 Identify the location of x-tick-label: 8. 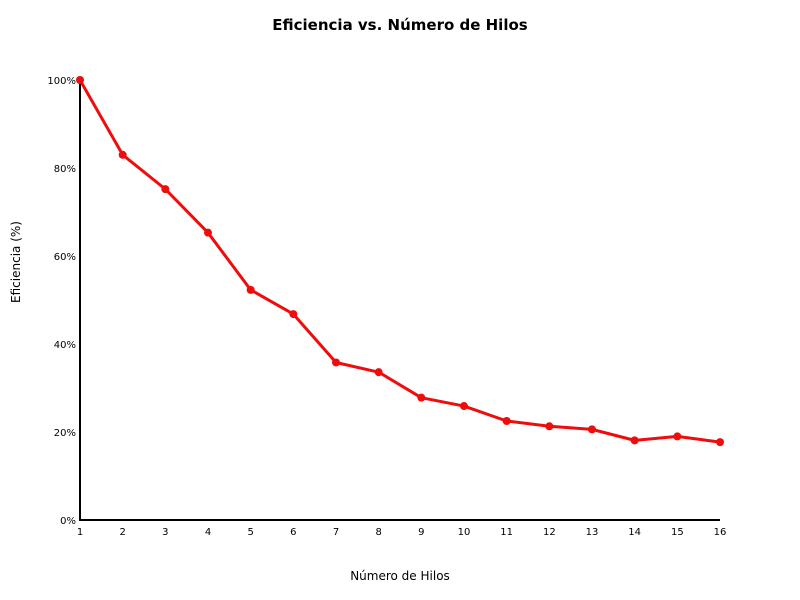
(378, 532).